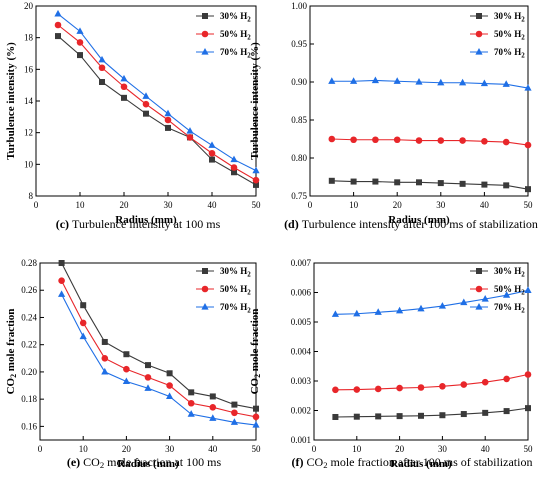 The height and width of the screenshot is (491, 550). What do you see at coordinates (36, 205) in the screenshot?
I see `x-tick-label: 0` at bounding box center [36, 205].